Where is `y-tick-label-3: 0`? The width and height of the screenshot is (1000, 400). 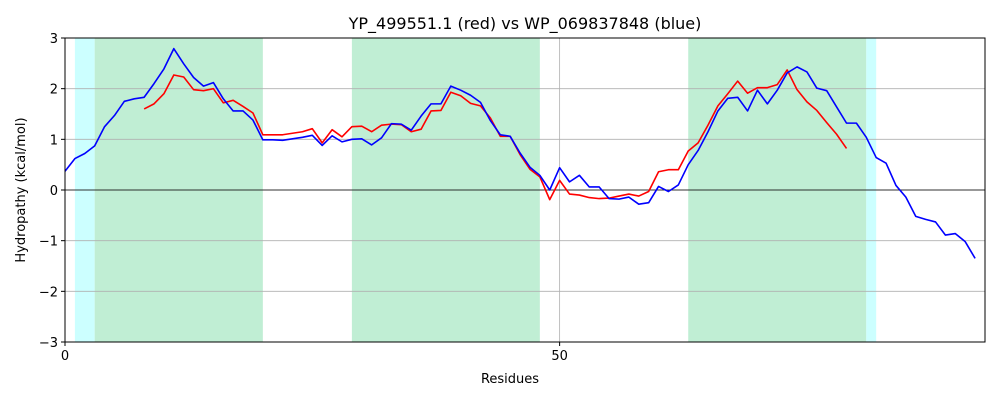 y-tick-label-3: 0 is located at coordinates (54, 191).